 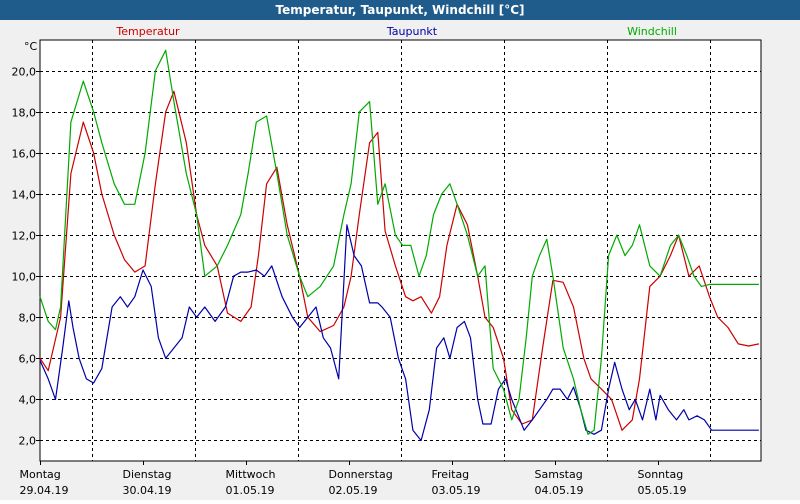 I want to click on x-date-label: 03.05.19, so click(x=456, y=490).